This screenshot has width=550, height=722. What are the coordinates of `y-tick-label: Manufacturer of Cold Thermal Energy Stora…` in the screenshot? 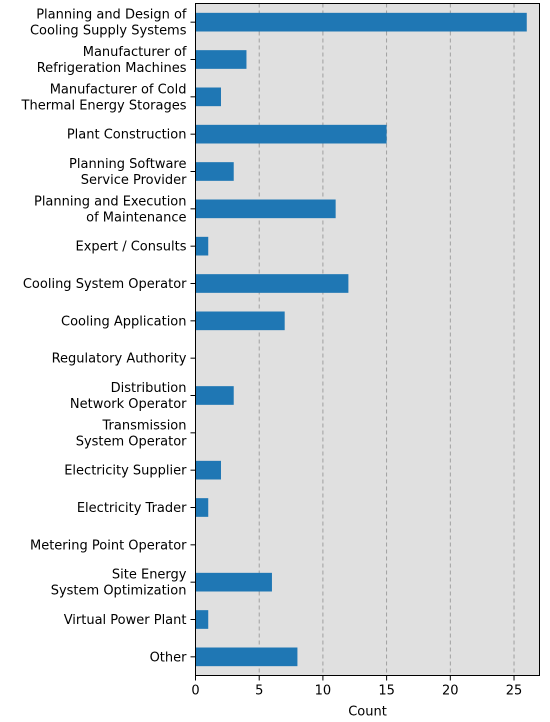 It's located at (104, 97).